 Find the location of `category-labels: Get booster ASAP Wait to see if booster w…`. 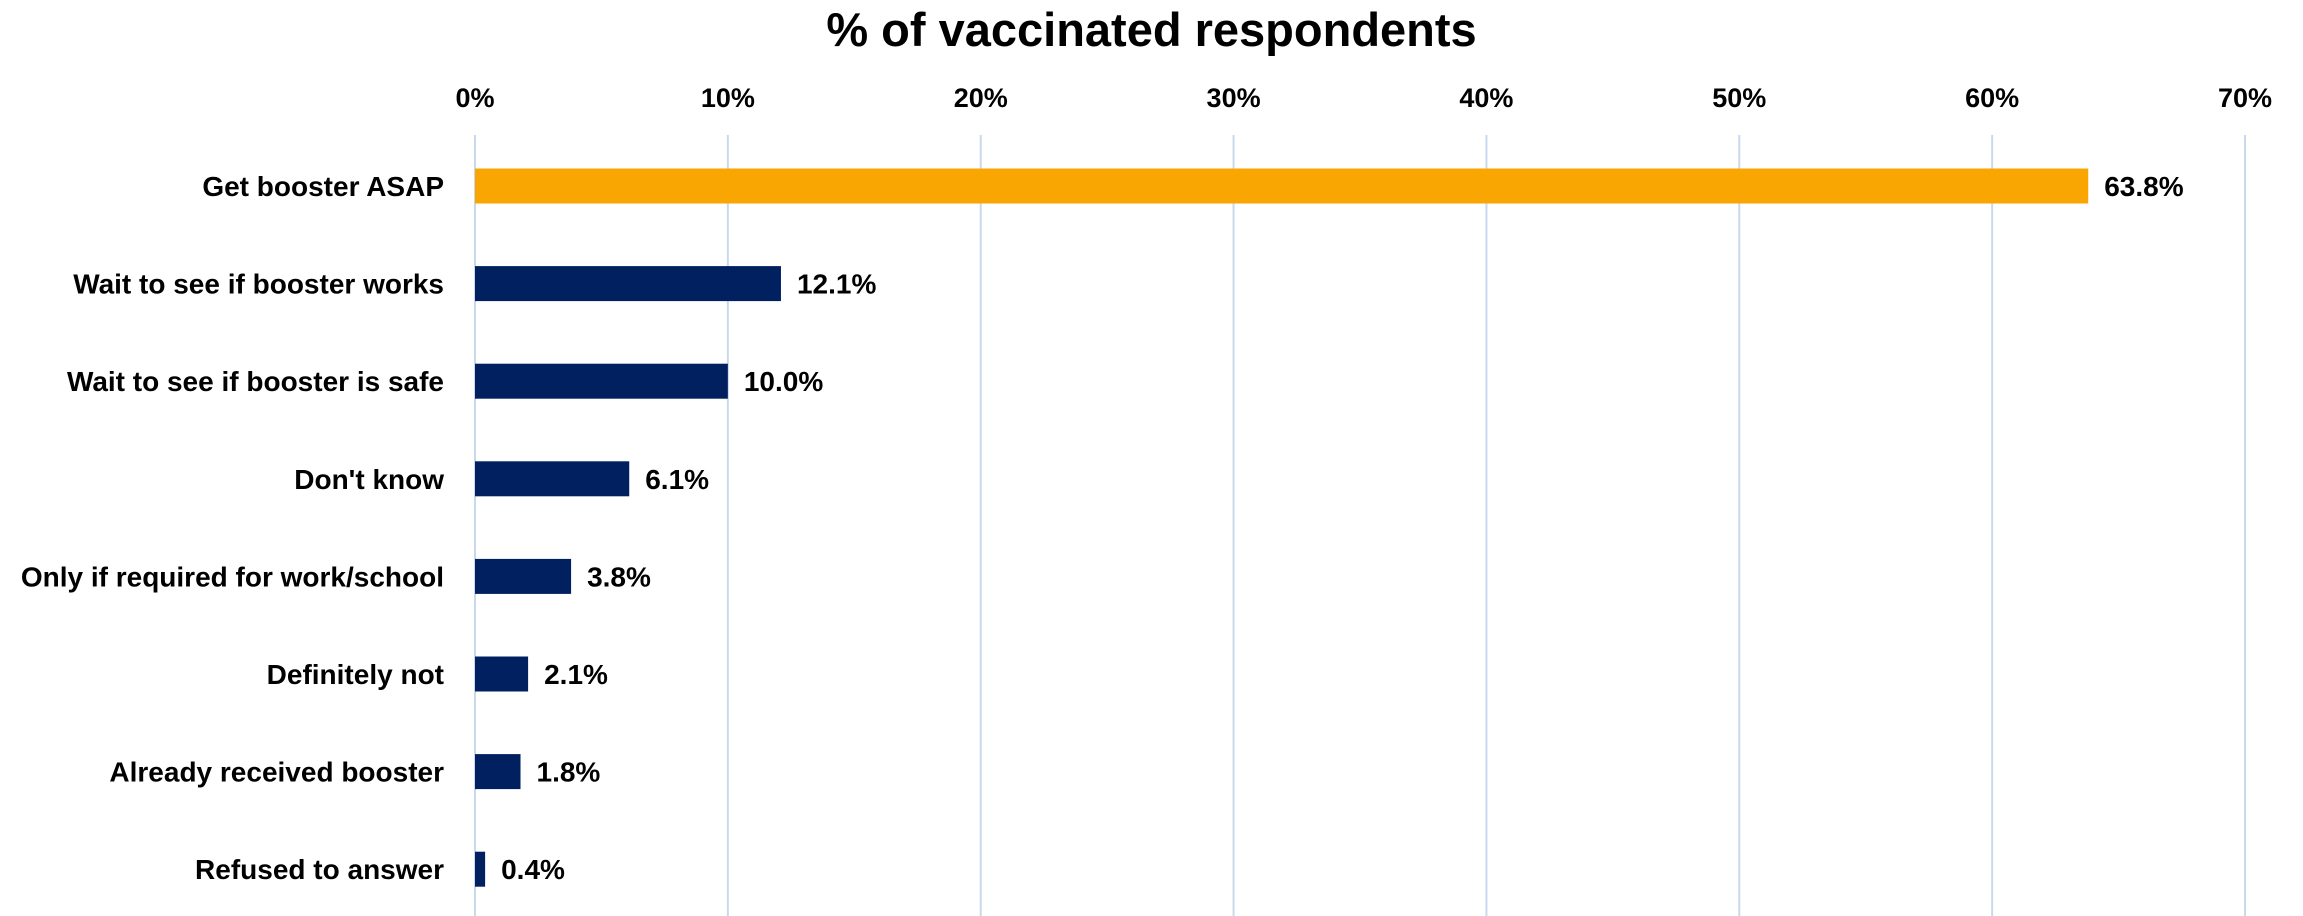

category-labels: Get booster ASAP Wait to see if booster w… is located at coordinates (232, 528).